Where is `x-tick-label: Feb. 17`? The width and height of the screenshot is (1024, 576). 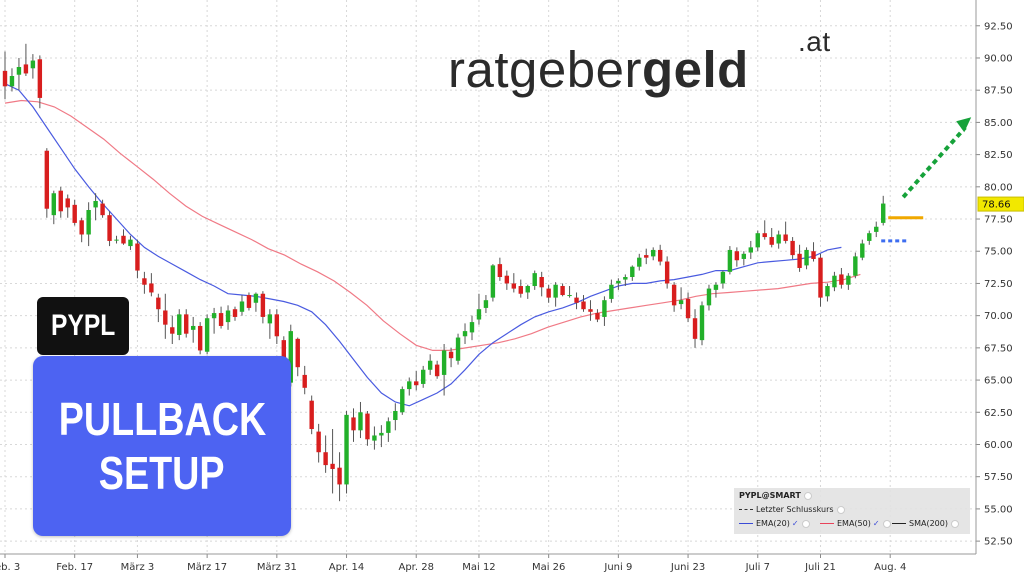 x-tick-label: Feb. 17 is located at coordinates (74, 567).